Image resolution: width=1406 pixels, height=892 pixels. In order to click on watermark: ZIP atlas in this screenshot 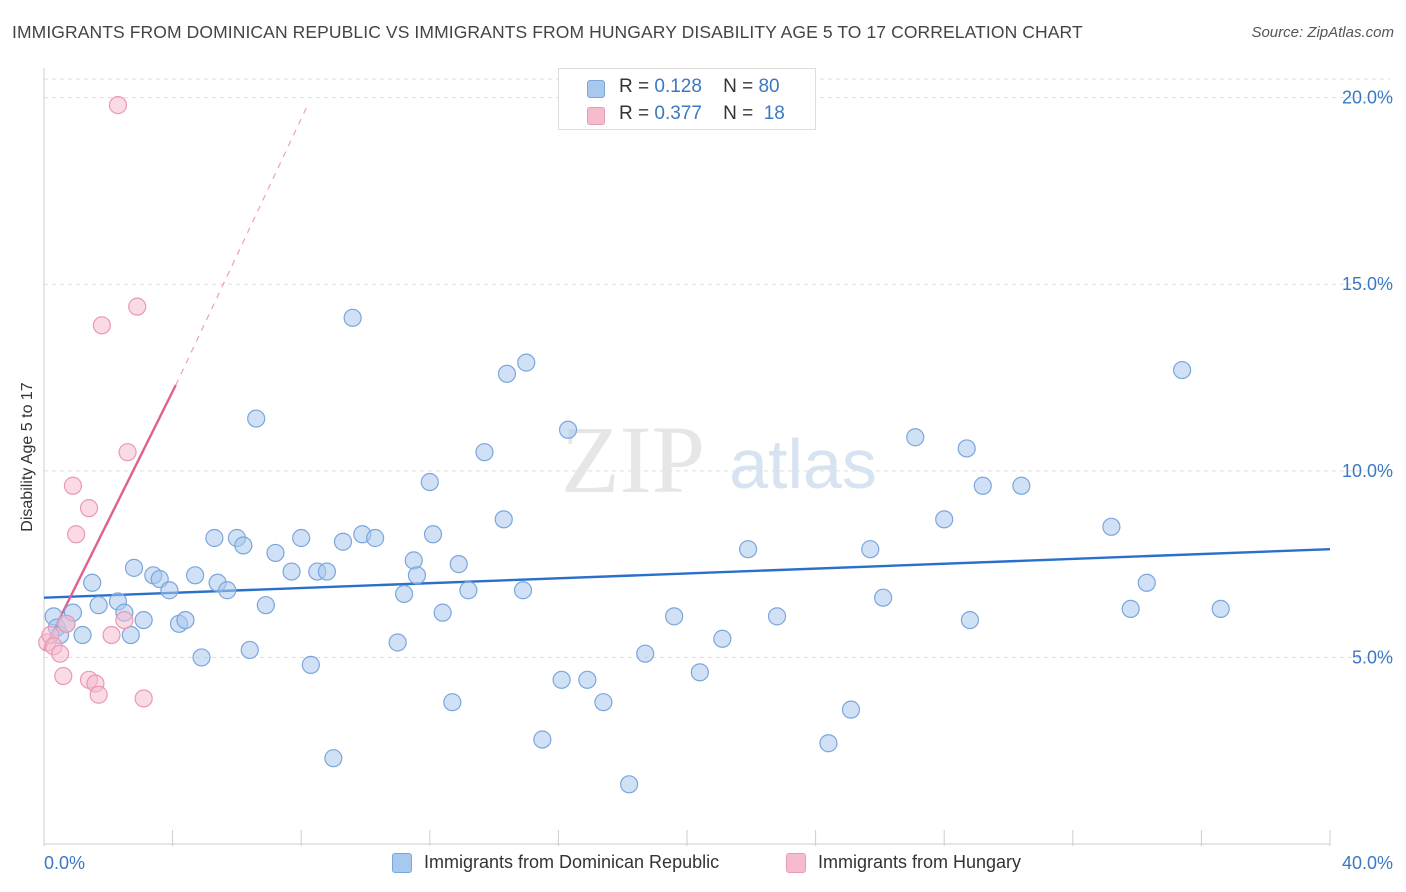, I will do `click(719, 459)`.